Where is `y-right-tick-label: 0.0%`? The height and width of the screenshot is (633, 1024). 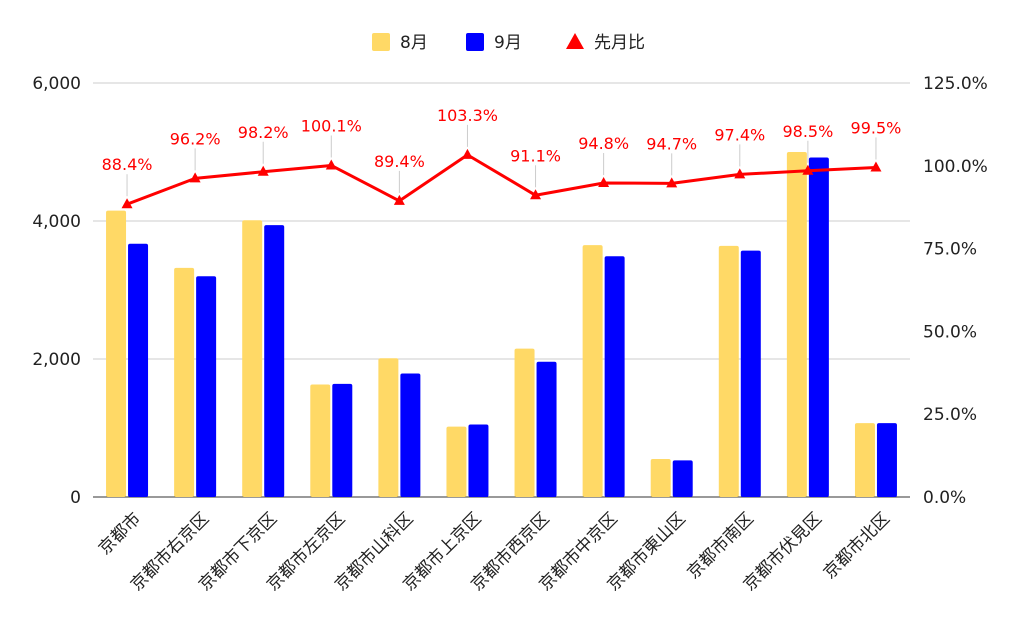 y-right-tick-label: 0.0% is located at coordinates (944, 498).